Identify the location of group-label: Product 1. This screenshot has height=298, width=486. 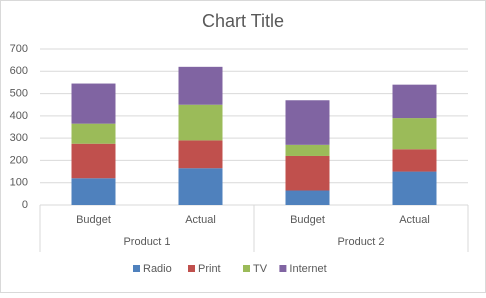
(146, 242).